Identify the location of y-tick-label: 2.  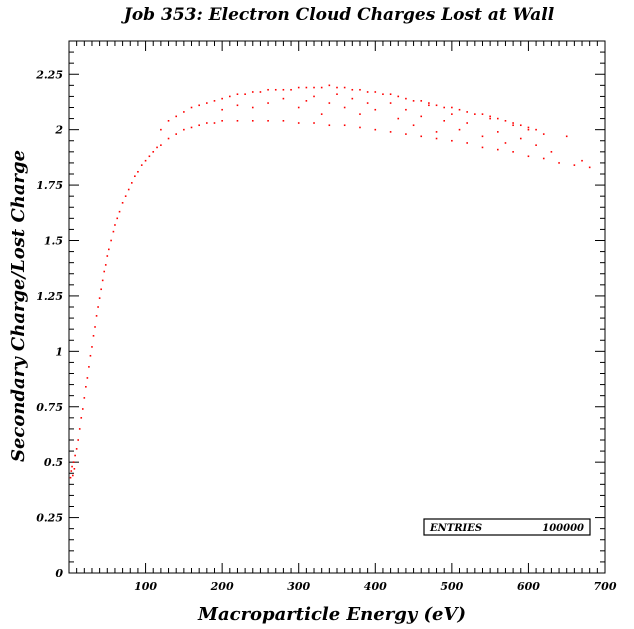
(58, 130).